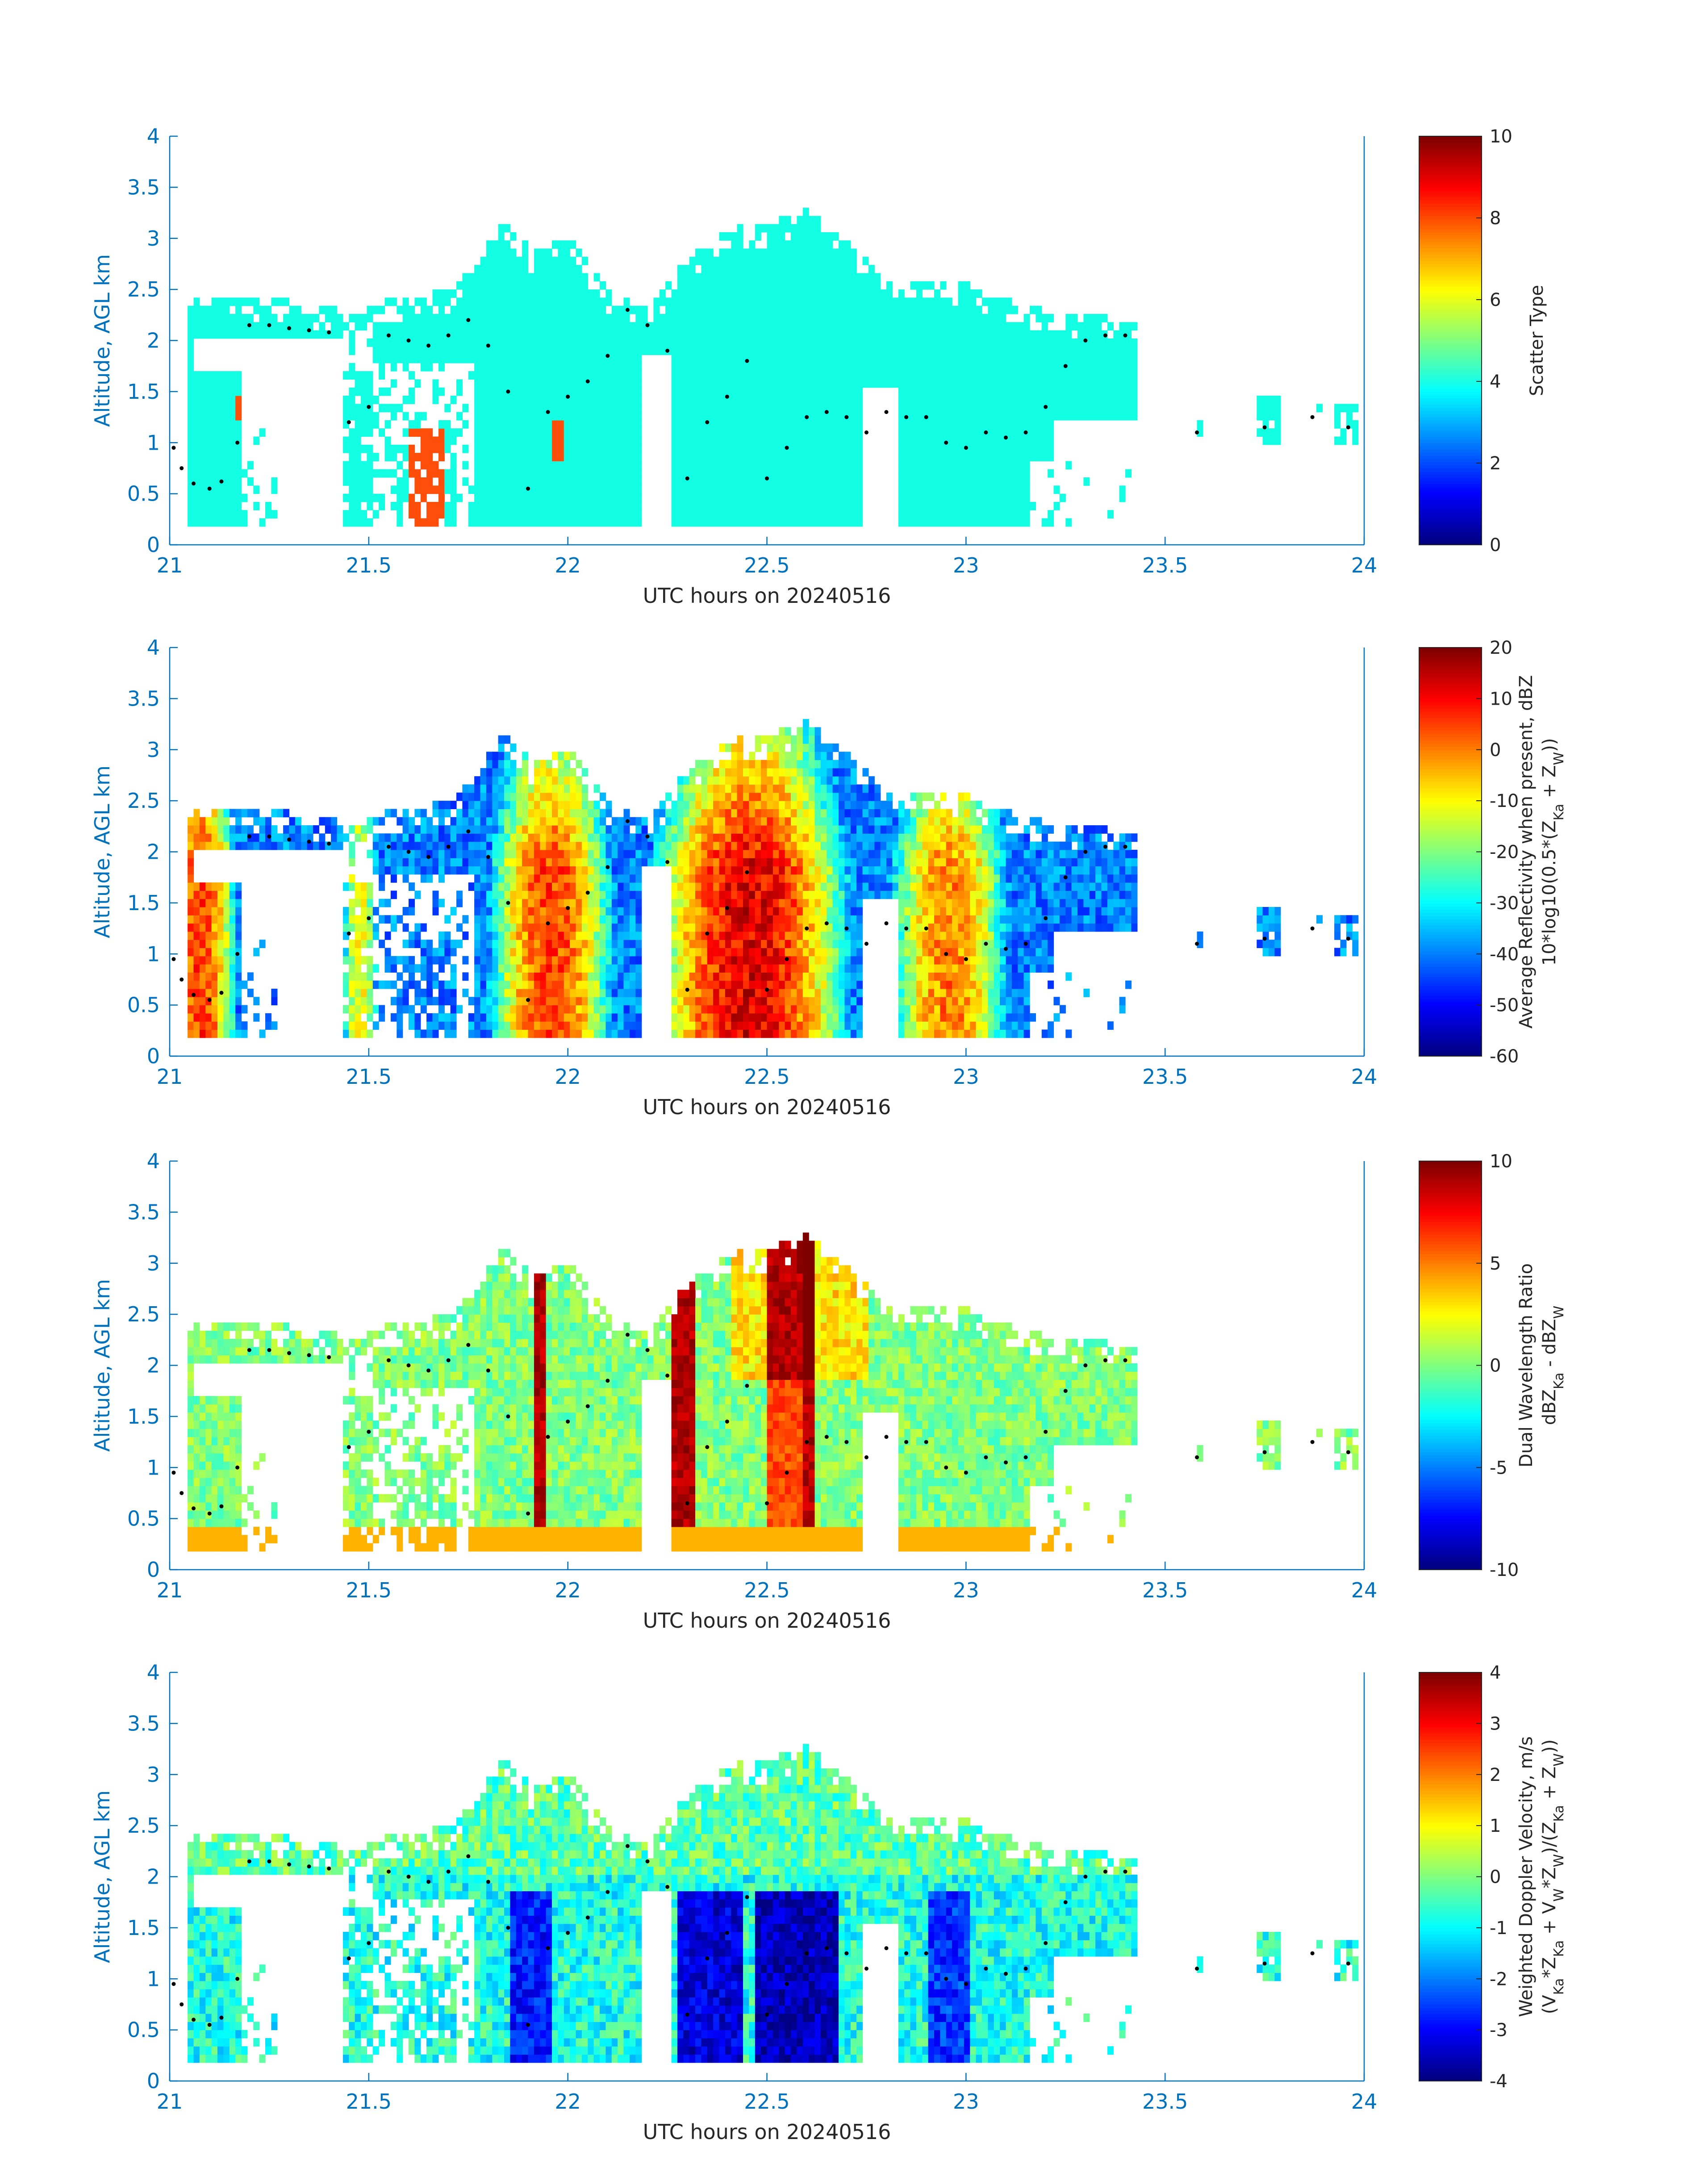 The height and width of the screenshot is (2177, 1708). What do you see at coordinates (807, 417) in the screenshot?
I see `echo-top-marker` at bounding box center [807, 417].